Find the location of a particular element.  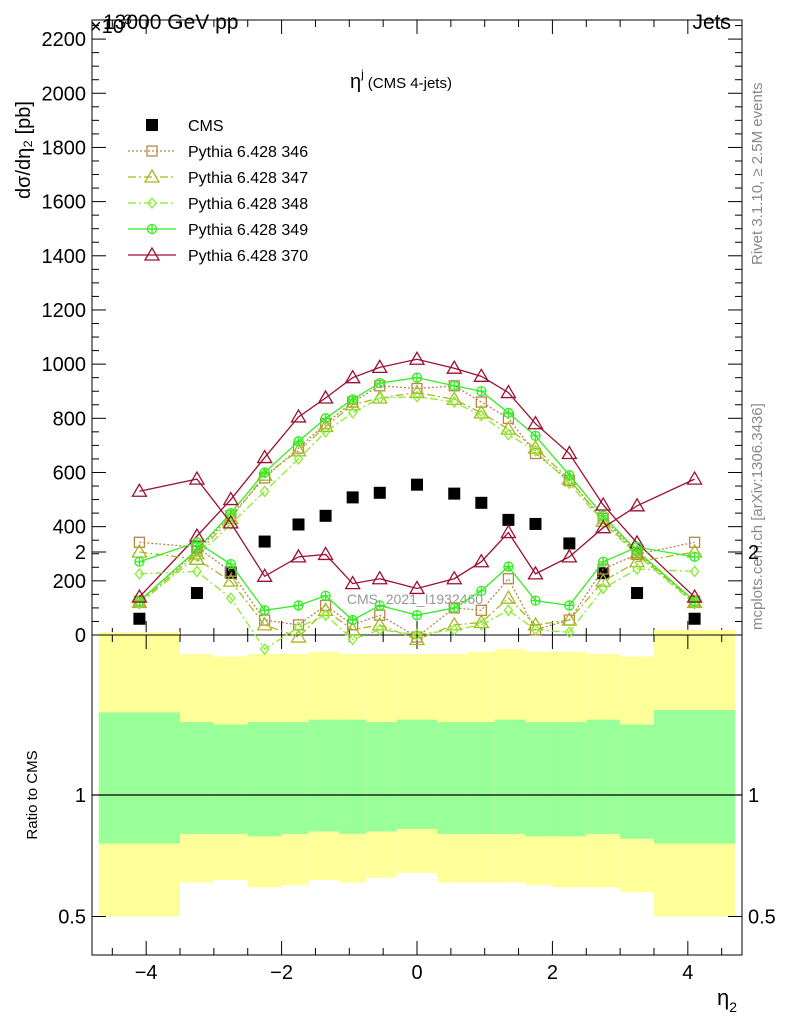

process-label: Jets is located at coordinates (711, 22).